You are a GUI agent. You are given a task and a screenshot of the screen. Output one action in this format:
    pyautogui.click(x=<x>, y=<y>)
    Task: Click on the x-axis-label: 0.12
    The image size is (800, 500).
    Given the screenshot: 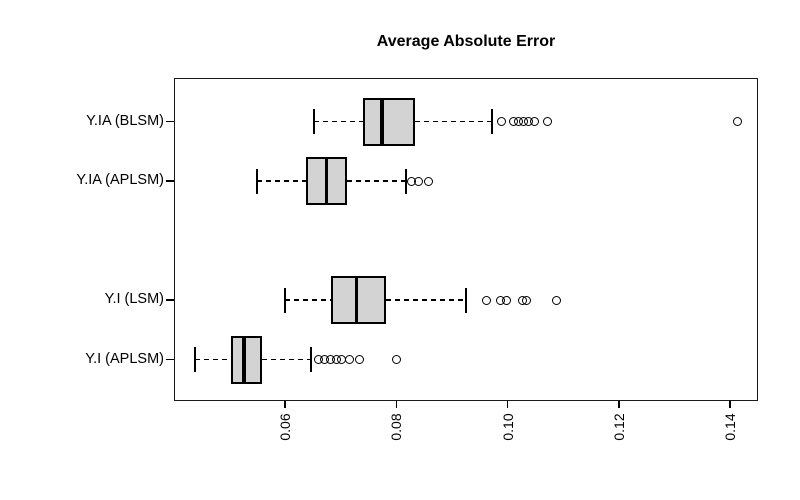 What is the action you would take?
    pyautogui.click(x=618, y=427)
    